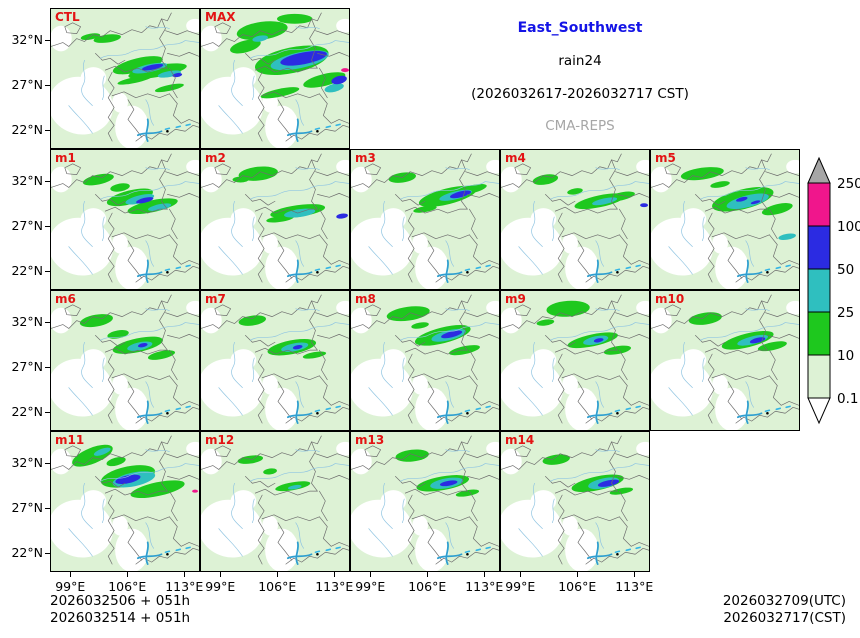 This screenshot has width=860, height=638. What do you see at coordinates (784, 601) in the screenshot?
I see `valid-time-line1: 2026032709(UTC)` at bounding box center [784, 601].